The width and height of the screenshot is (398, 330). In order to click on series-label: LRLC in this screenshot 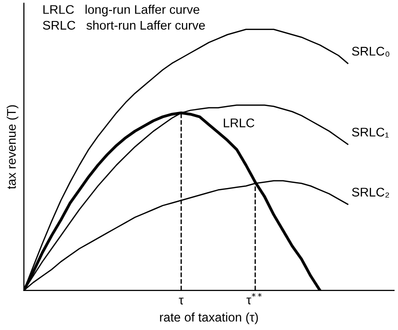, I will do `click(239, 123)`.